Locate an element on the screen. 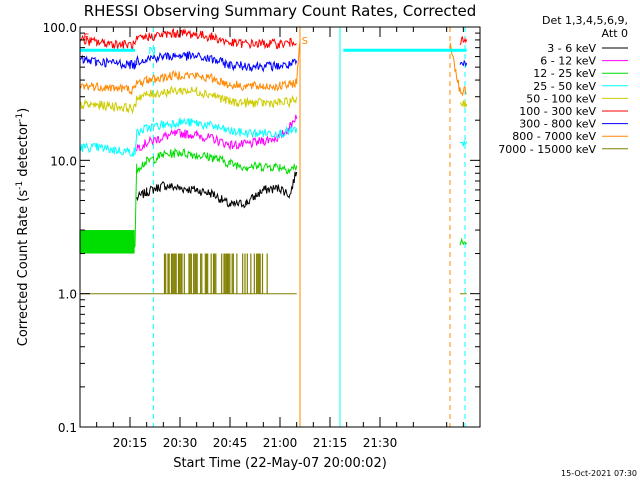 The image size is (640, 480). y-tick-label: 0.1 is located at coordinates (67, 428).